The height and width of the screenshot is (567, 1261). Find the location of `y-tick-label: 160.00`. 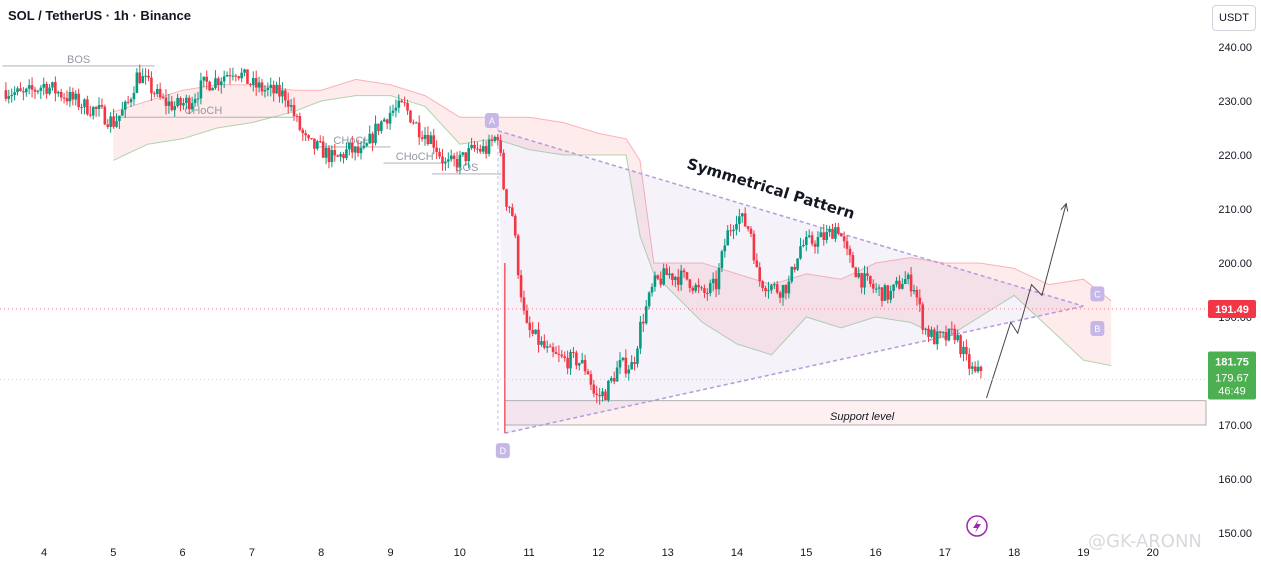

y-tick-label: 160.00 is located at coordinates (1235, 480).